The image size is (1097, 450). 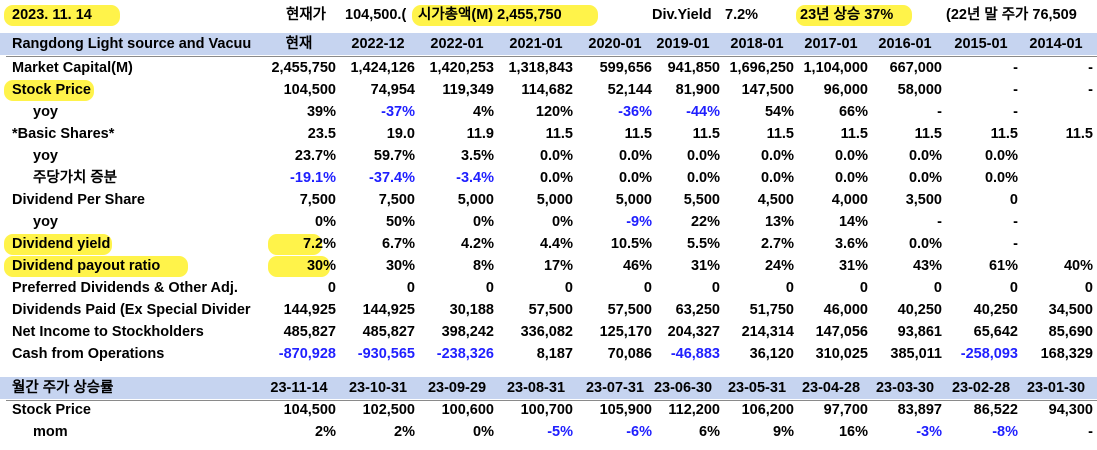 What do you see at coordinates (854, 15) in the screenshot?
I see `rise-highlight` at bounding box center [854, 15].